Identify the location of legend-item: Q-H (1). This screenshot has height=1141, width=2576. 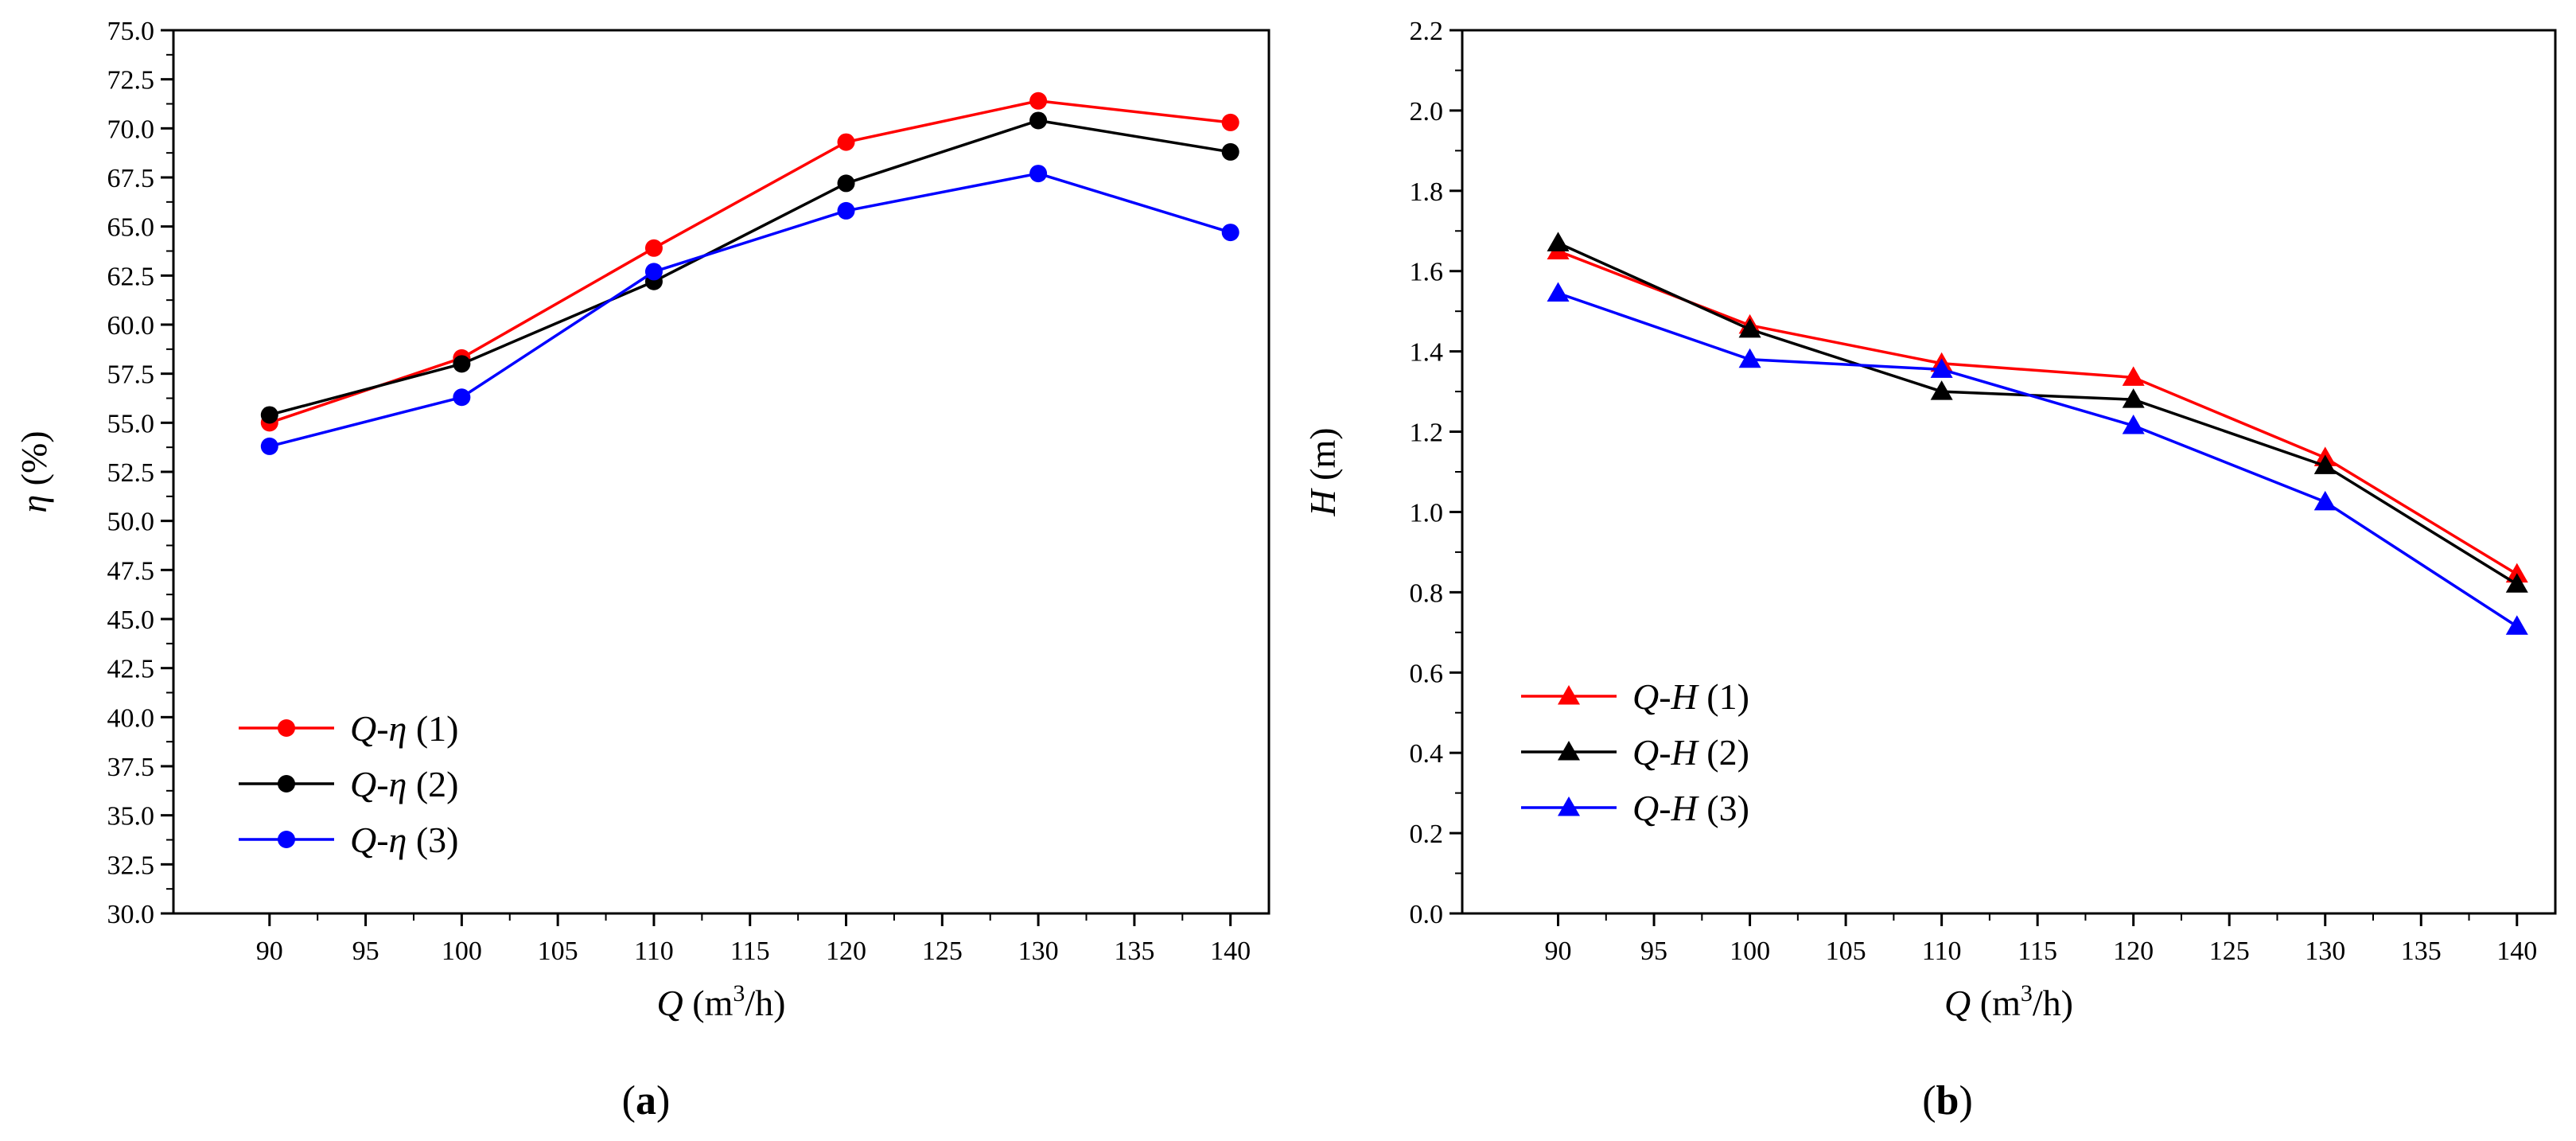
(1635, 696).